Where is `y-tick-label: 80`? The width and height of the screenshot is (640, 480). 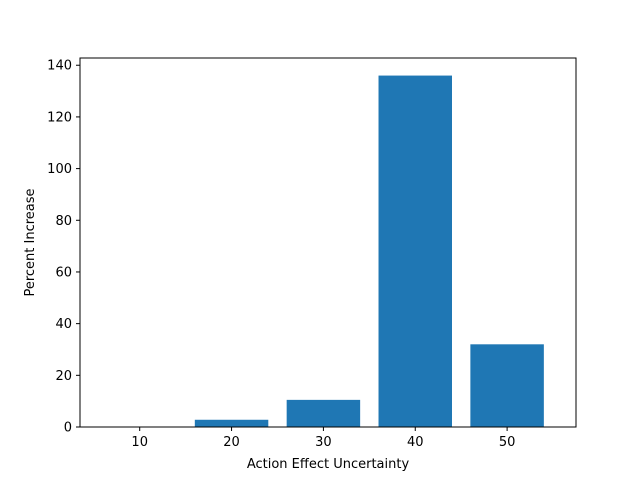
y-tick-label: 80 is located at coordinates (63, 221).